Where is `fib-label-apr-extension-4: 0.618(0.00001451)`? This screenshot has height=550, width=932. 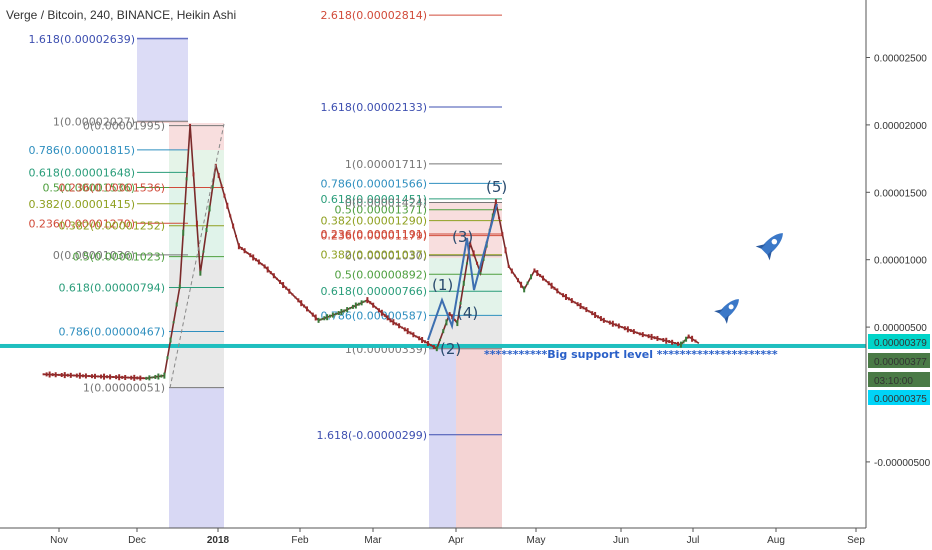
fib-label-apr-extension-4: 0.618(0.00001451) is located at coordinates (373, 199).